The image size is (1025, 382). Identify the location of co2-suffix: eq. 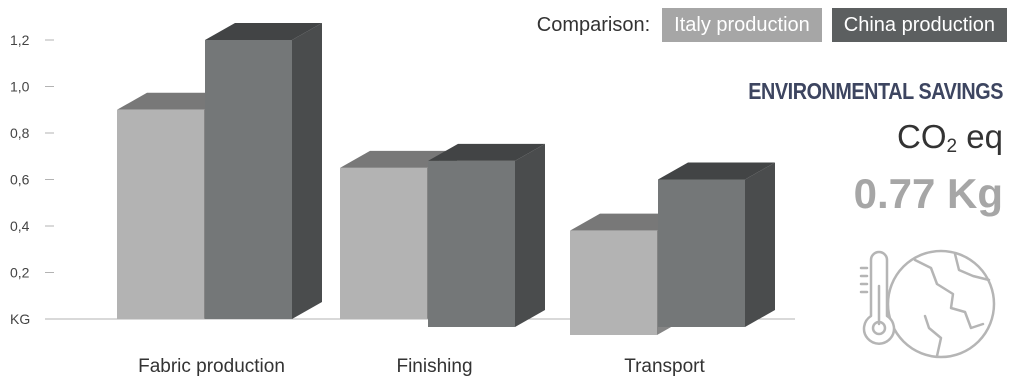
(980, 136).